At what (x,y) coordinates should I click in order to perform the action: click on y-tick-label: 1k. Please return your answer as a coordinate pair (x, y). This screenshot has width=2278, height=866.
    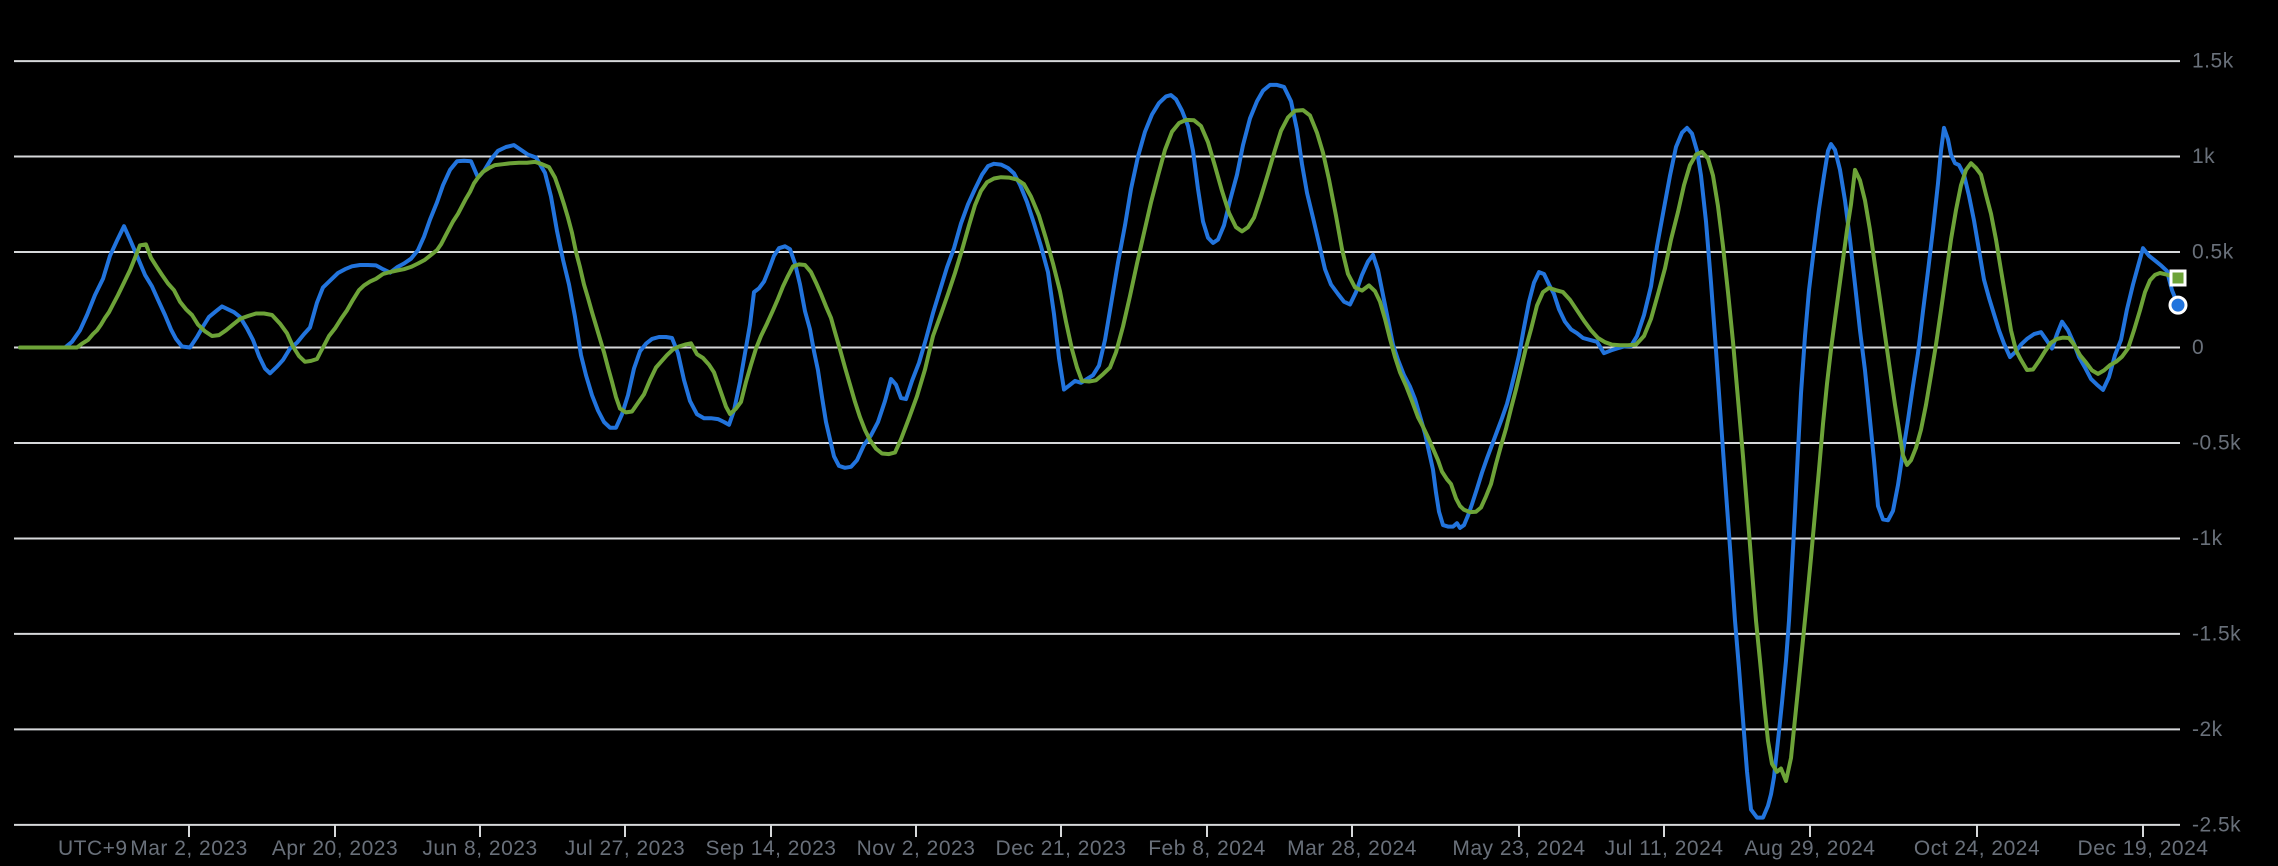
    Looking at the image, I should click on (2203, 156).